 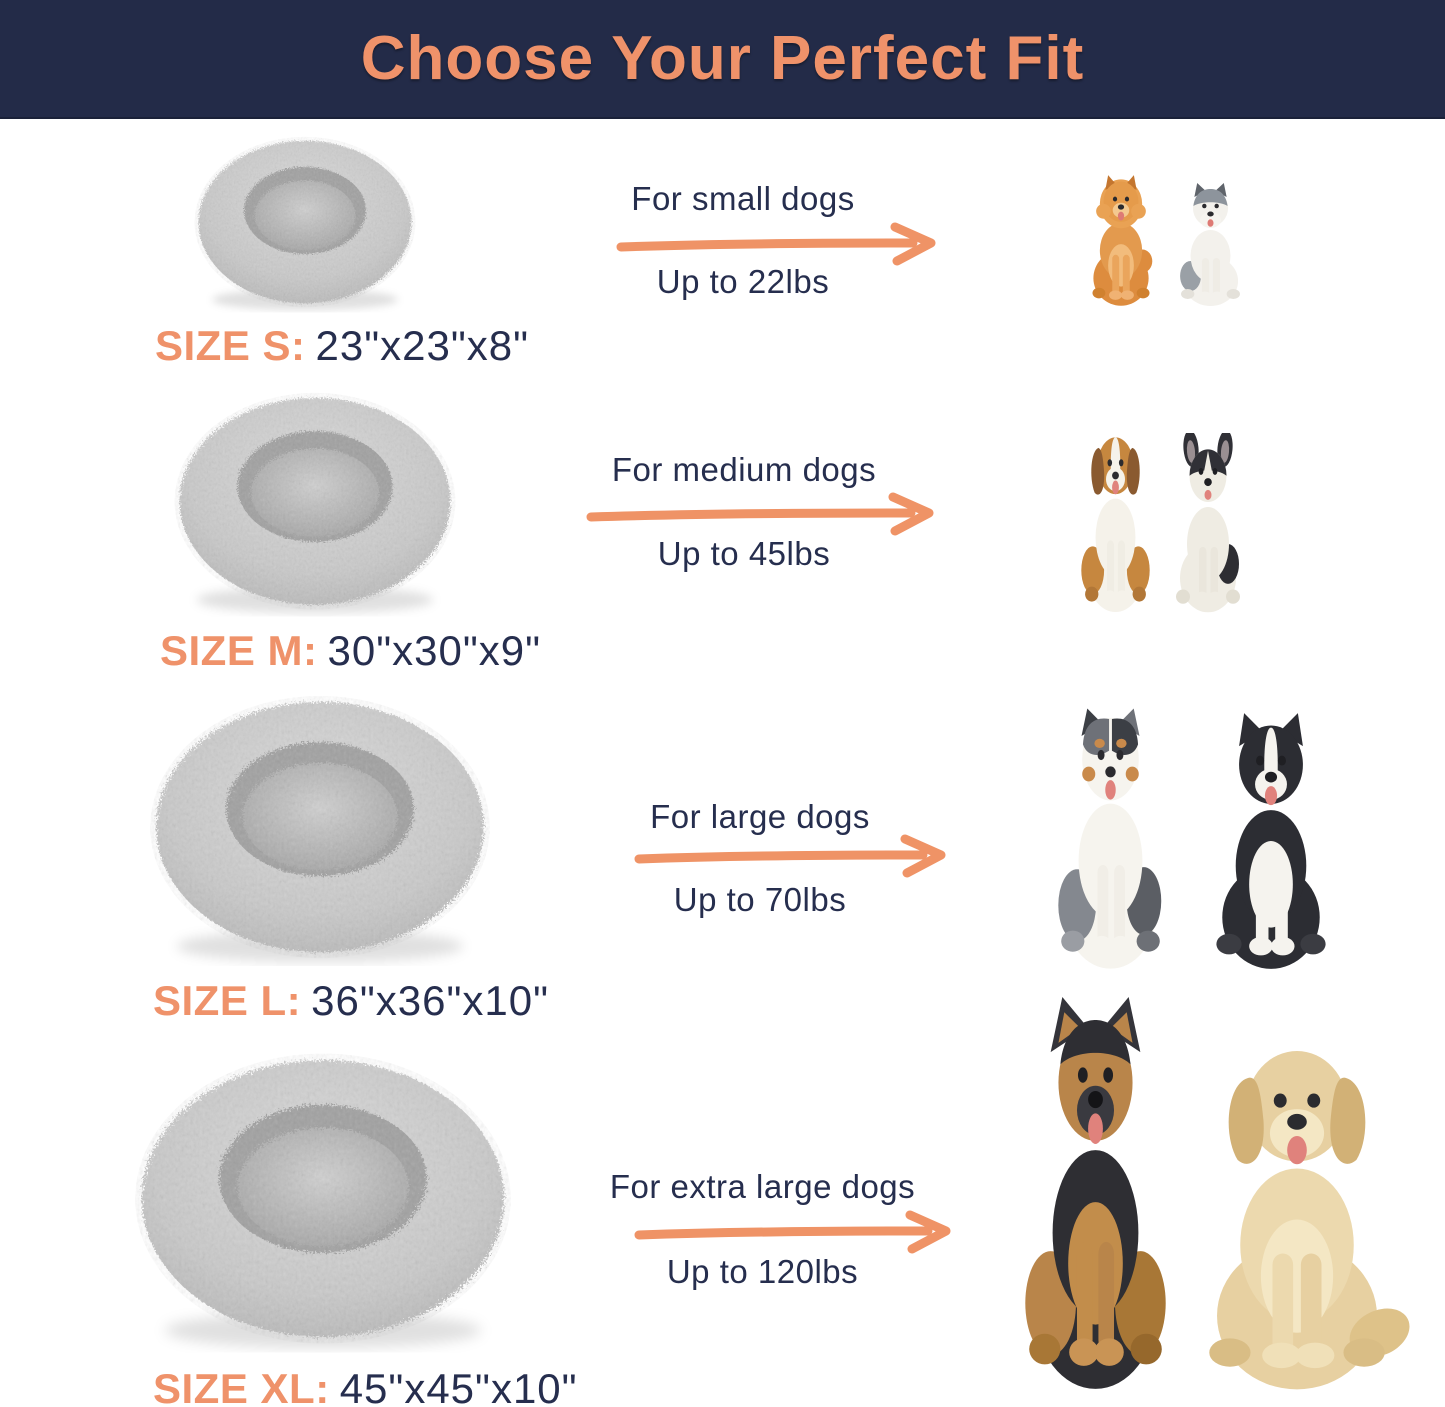 I want to click on golden-retriever-photo, so click(x=1309, y=1220).